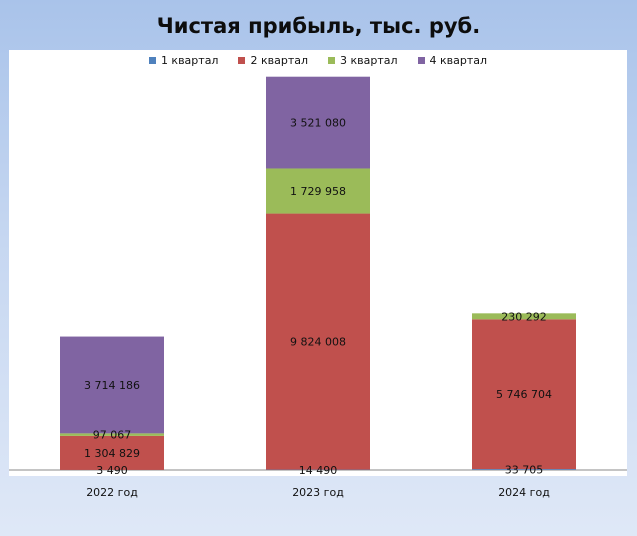 The height and width of the screenshot is (536, 637). Describe the element at coordinates (331, 60) in the screenshot. I see `legend-swatch-q3` at that location.